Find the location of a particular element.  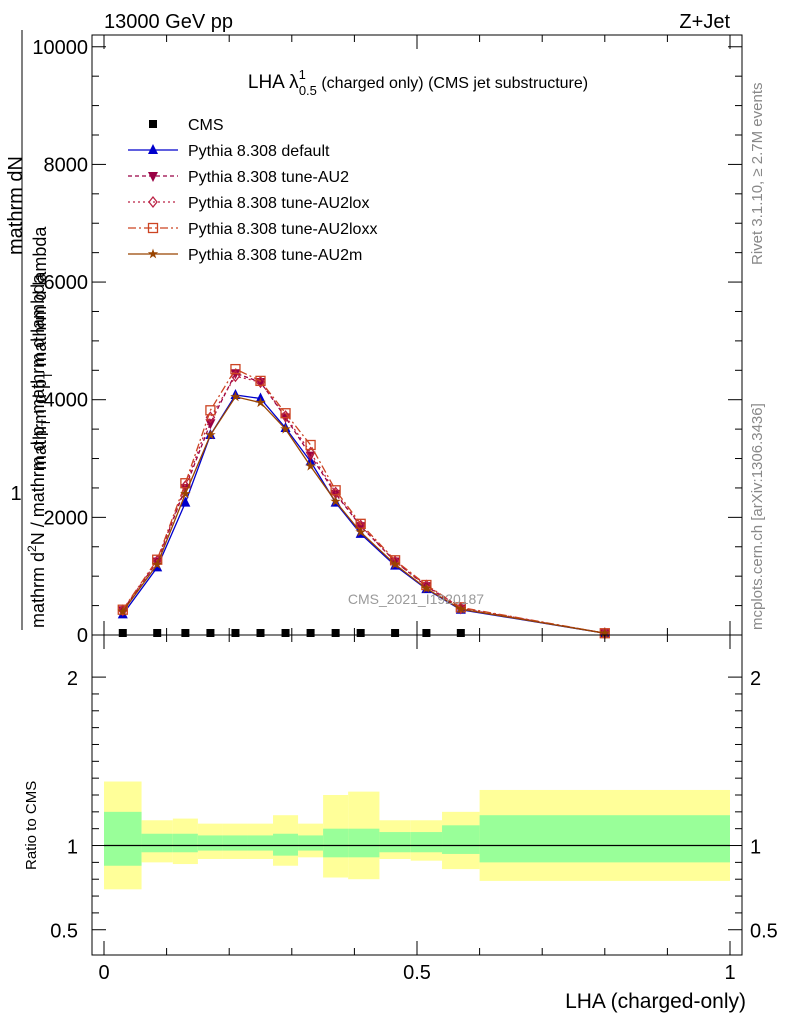

legend-item-au2lox: Pythia 8.308 tune-AU2lox is located at coordinates (248, 203).